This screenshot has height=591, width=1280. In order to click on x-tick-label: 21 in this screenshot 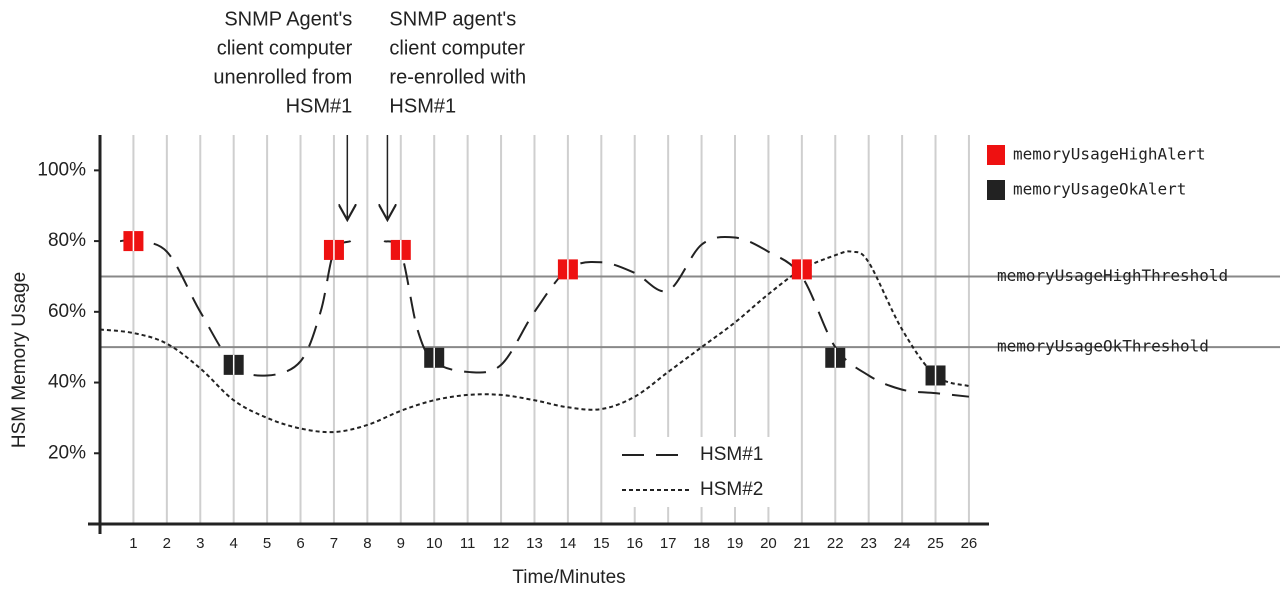, I will do `click(801, 543)`.